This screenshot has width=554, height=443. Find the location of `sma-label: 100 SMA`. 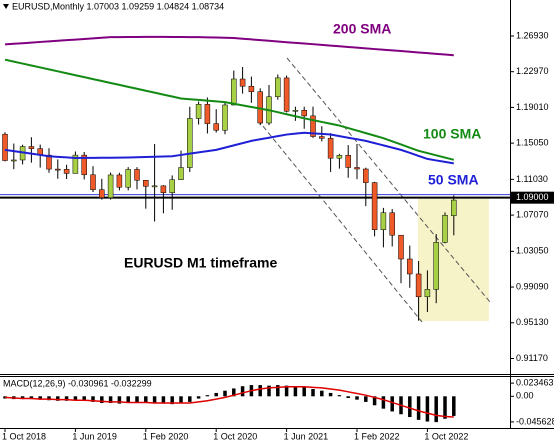

sma-label: 100 SMA is located at coordinates (452, 134).